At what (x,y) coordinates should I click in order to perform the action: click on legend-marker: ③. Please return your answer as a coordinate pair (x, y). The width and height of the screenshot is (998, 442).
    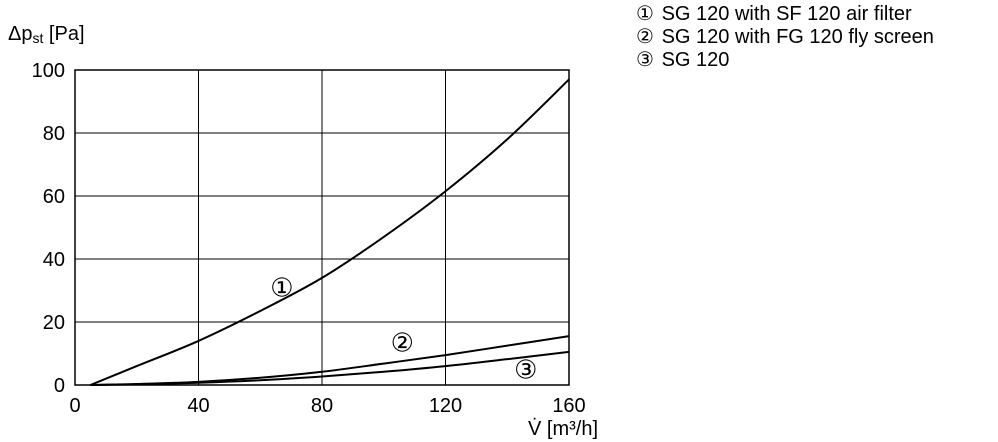
    Looking at the image, I should click on (645, 60).